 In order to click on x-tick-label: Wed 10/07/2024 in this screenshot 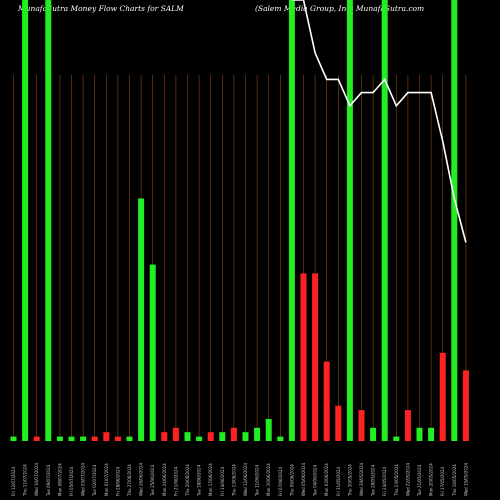, I will do `click(36, 479)`.